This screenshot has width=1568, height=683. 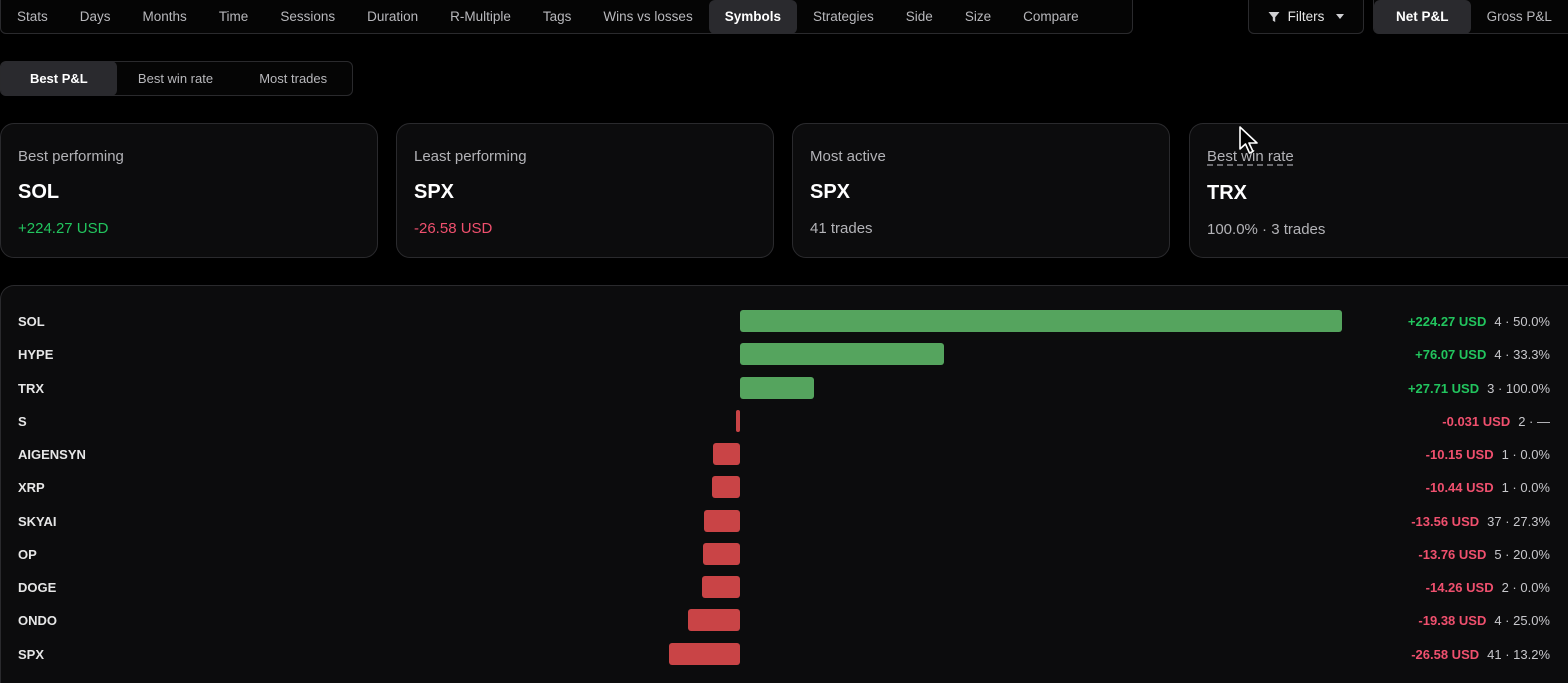 What do you see at coordinates (784, 454) in the screenshot?
I see `chart-row: AIGENSYN -10.15 USD 1 · 0.0%` at bounding box center [784, 454].